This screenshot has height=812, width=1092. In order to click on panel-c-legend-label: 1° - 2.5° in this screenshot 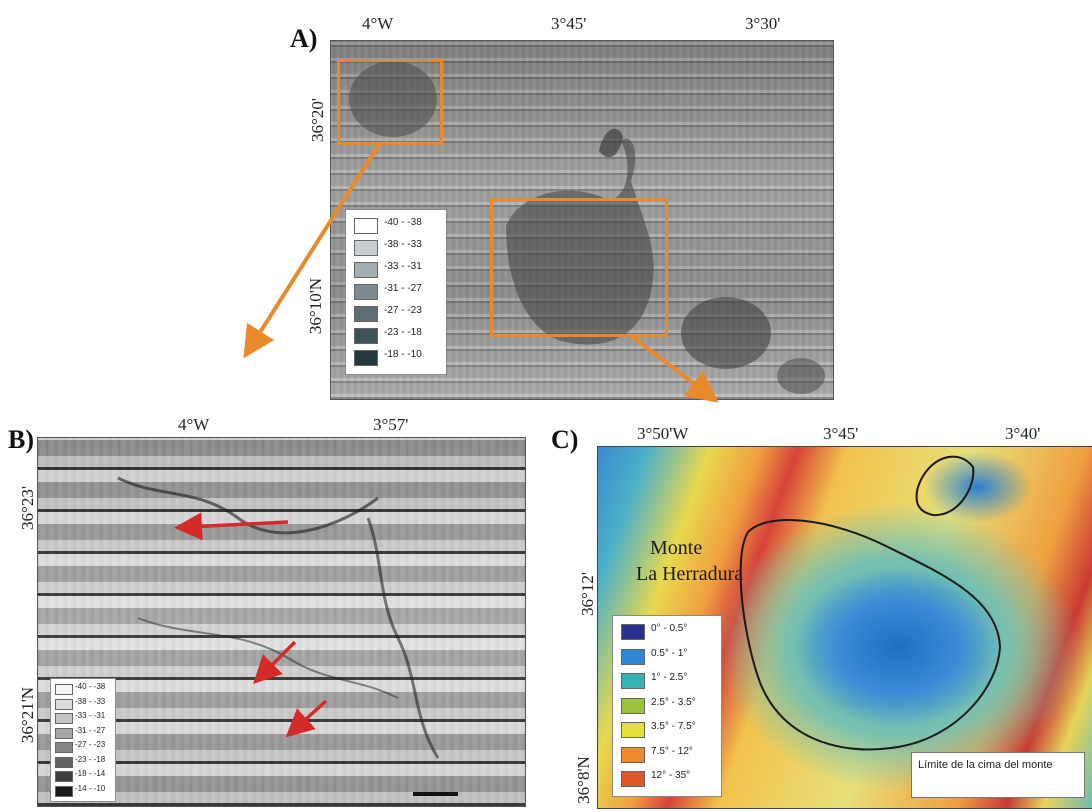, I will do `click(669, 677)`.